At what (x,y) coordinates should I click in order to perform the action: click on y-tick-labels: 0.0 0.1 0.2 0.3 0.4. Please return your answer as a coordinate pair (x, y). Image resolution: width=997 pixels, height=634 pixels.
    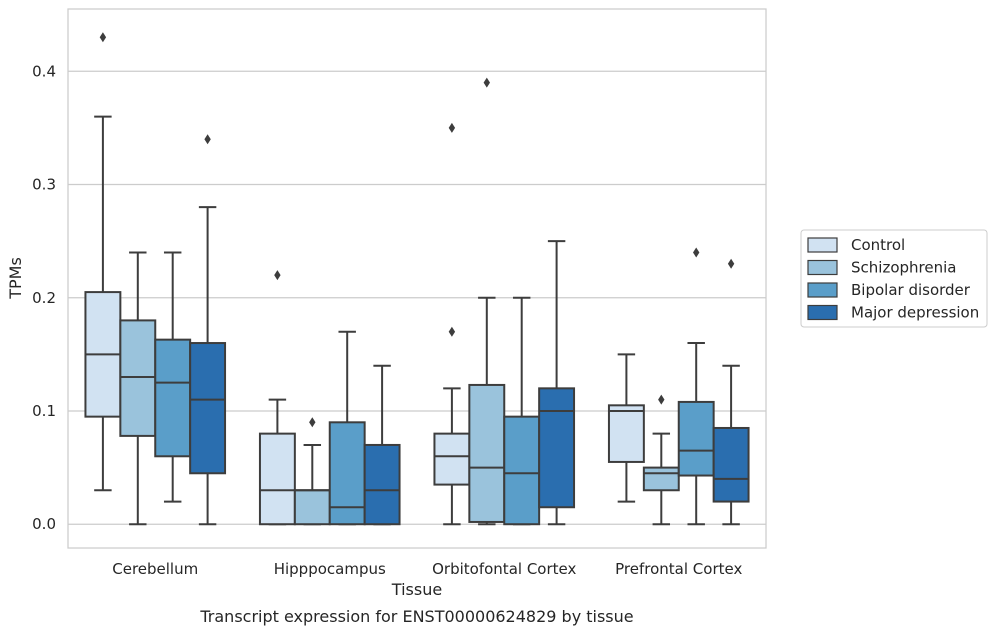
    Looking at the image, I should click on (44, 297).